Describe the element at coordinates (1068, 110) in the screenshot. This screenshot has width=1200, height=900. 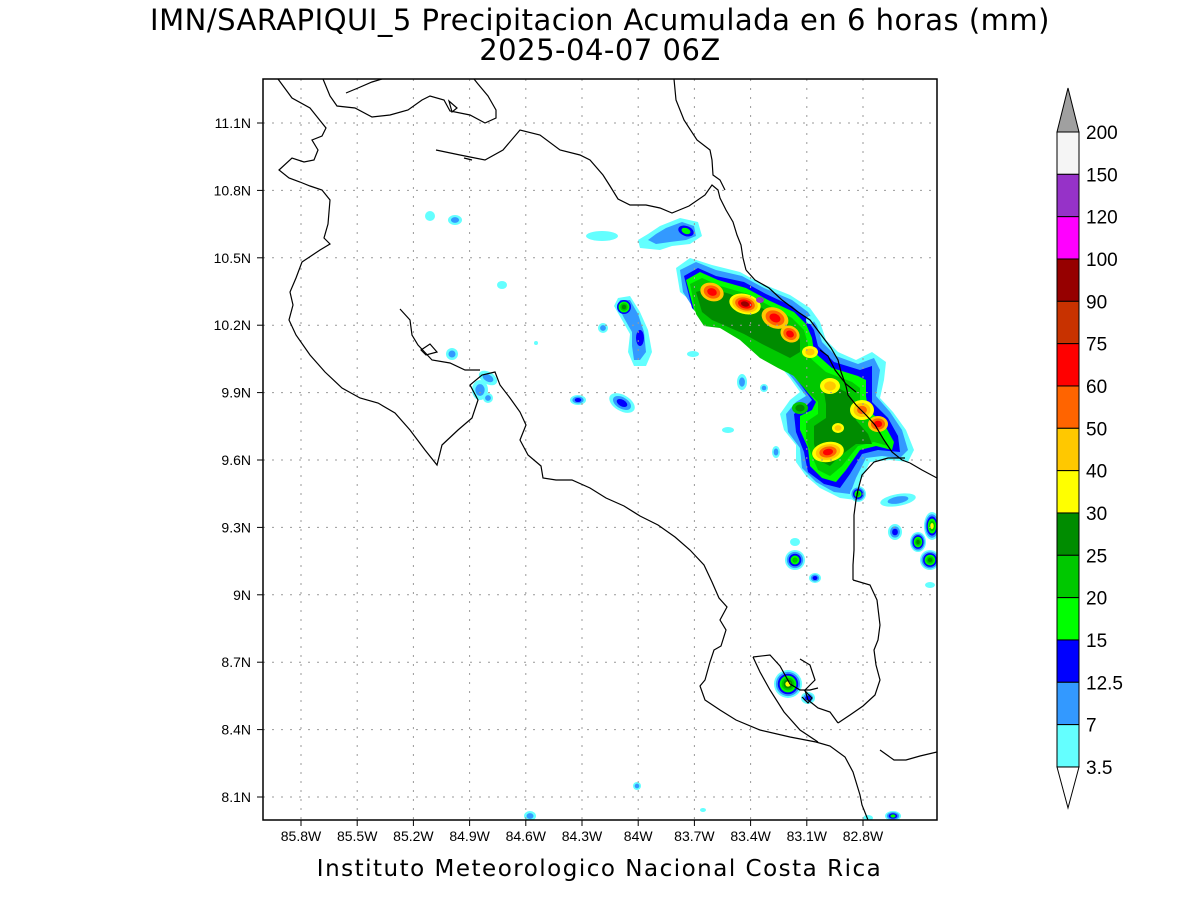
I see `colorbar-over-arrow` at that location.